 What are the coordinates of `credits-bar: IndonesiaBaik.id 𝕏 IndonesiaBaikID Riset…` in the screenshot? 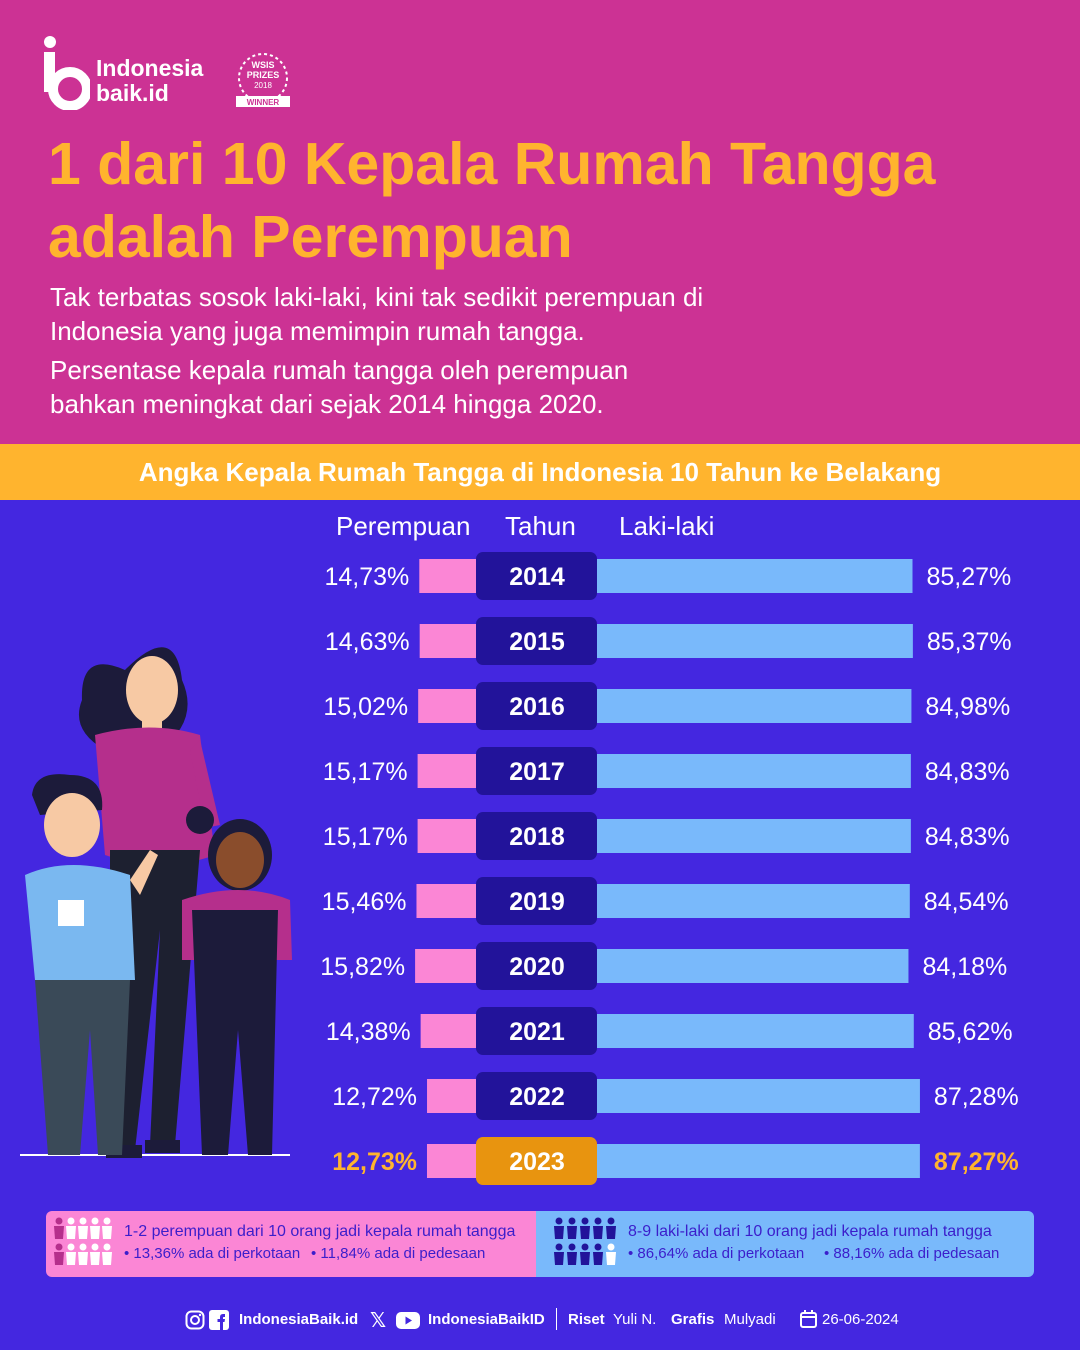 It's located at (540, 1320).